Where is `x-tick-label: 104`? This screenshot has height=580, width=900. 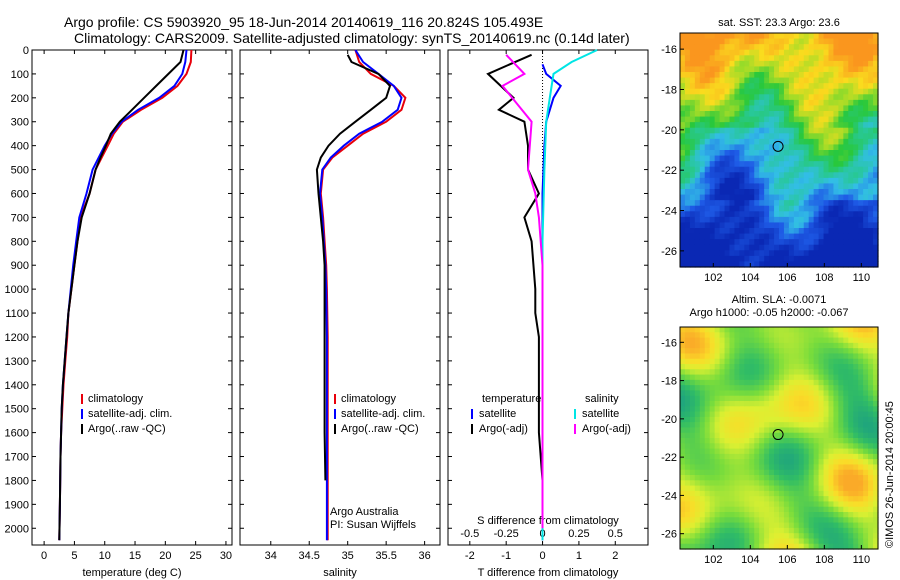
x-tick-label: 104 is located at coordinates (750, 560).